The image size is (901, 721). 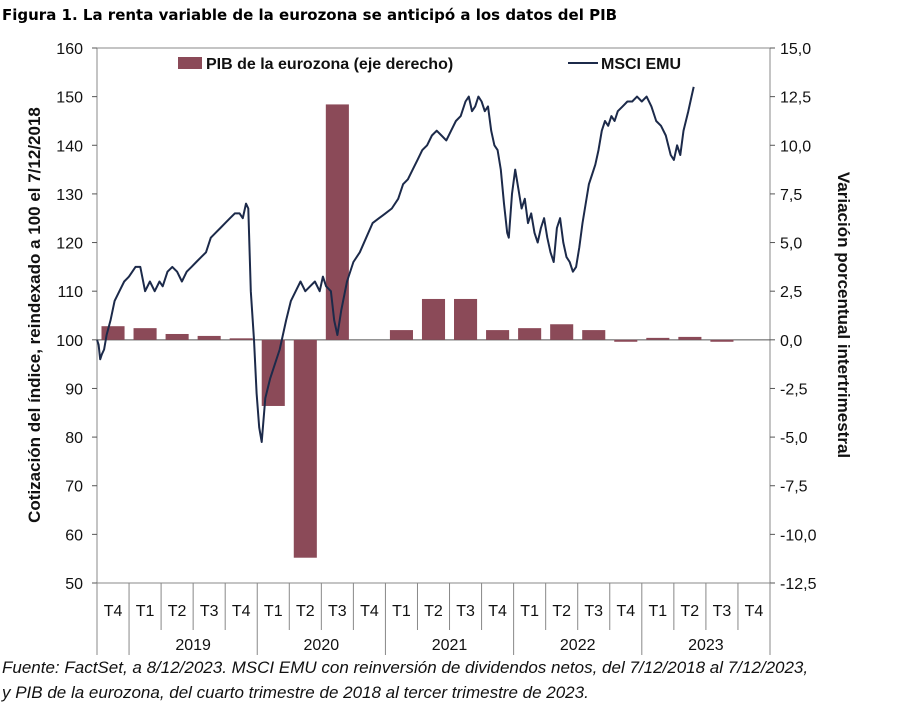 I want to click on right-tick-label: 15,0, so click(x=795, y=49).